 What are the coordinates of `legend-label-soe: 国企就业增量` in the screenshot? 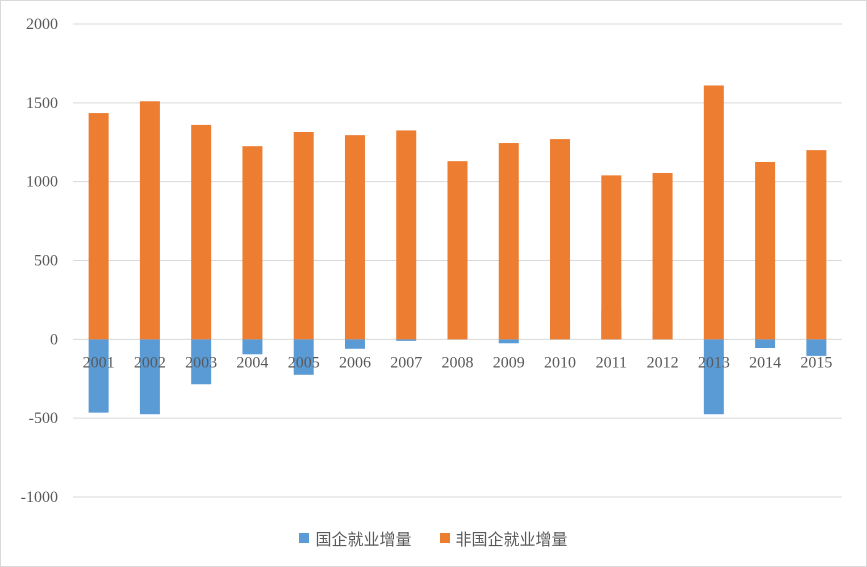 It's located at (363, 539).